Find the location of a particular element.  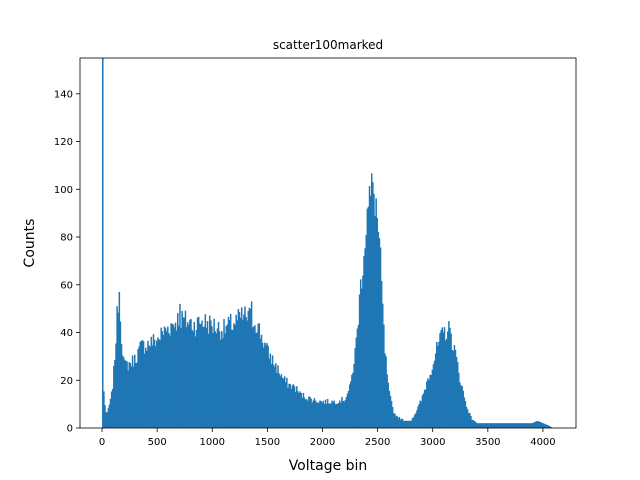

y-tick-label: 140 is located at coordinates (63, 94).